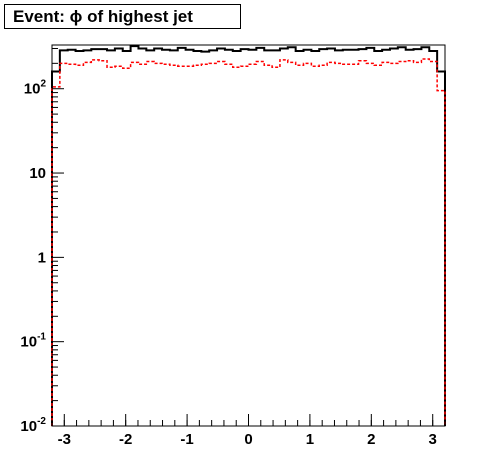  What do you see at coordinates (33, 425) in the screenshot?
I see `y-tick-label: 10⁻²` at bounding box center [33, 425].